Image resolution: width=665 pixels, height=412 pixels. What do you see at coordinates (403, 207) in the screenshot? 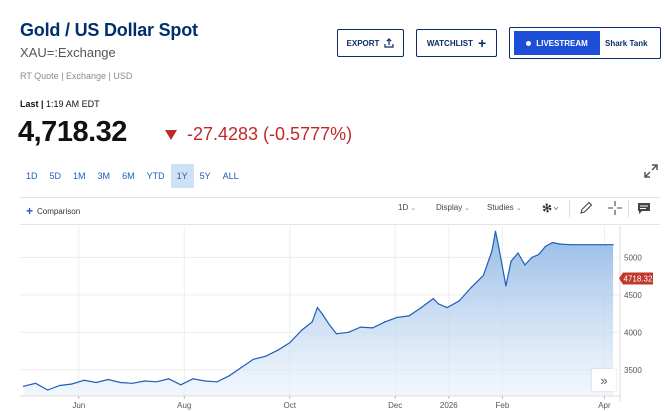
I see `interval-label: 1D` at bounding box center [403, 207].